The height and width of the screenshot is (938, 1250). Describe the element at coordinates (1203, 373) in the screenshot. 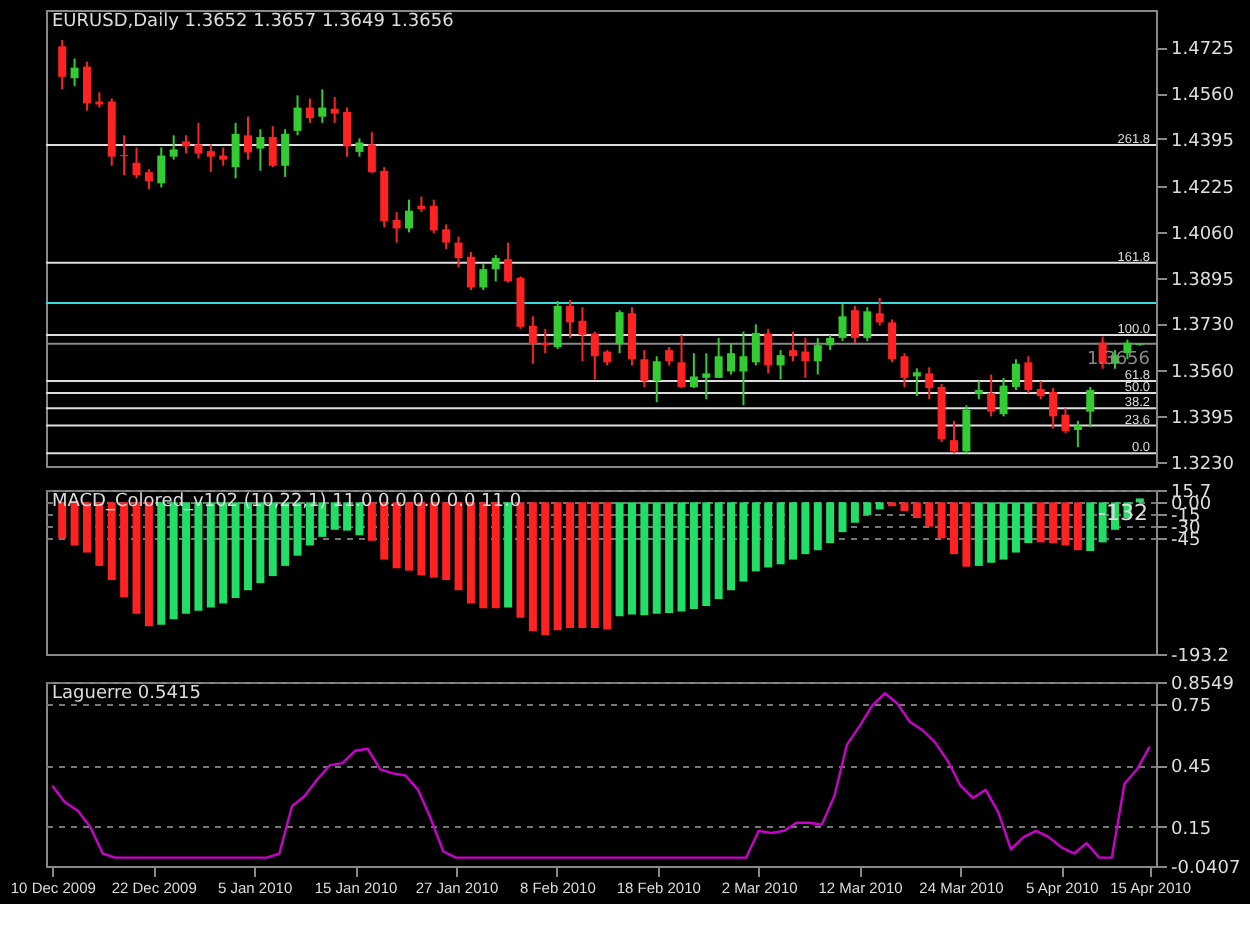

I see `y-tick-label: 1.3560` at that location.